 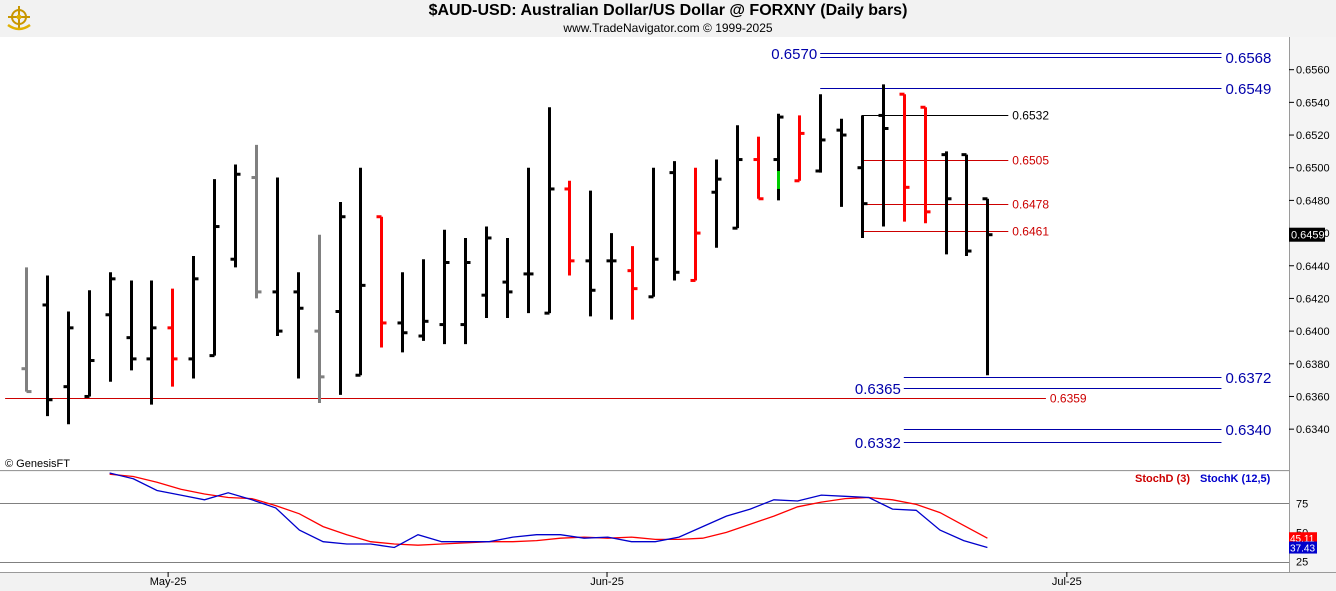 I want to click on level-label: 0.6365, so click(x=878, y=389).